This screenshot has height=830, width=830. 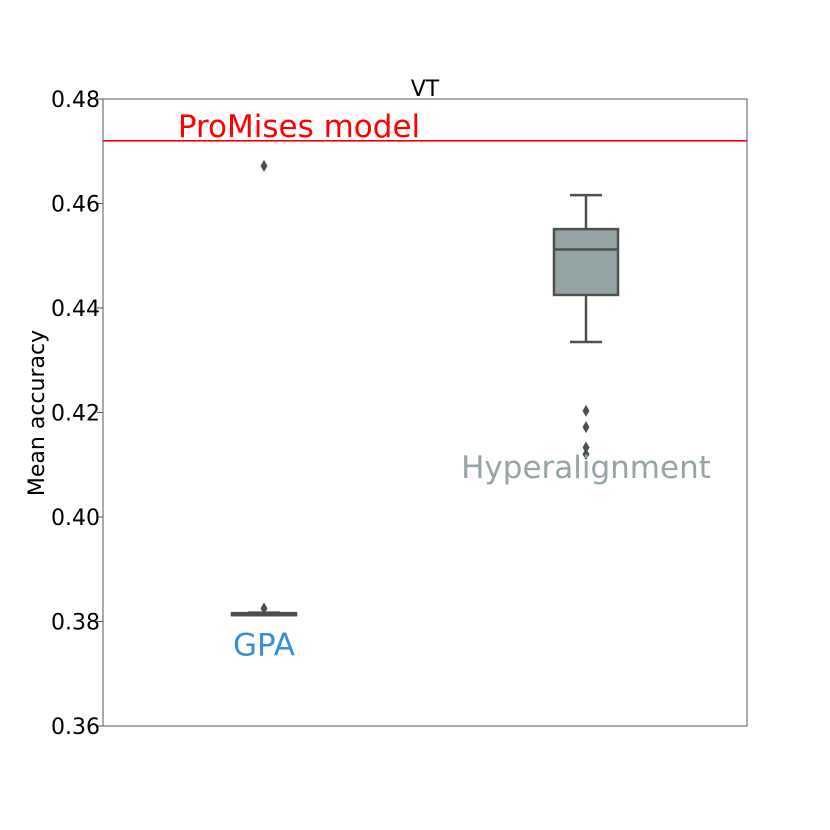 What do you see at coordinates (264, 645) in the screenshot?
I see `group-label: GPA` at bounding box center [264, 645].